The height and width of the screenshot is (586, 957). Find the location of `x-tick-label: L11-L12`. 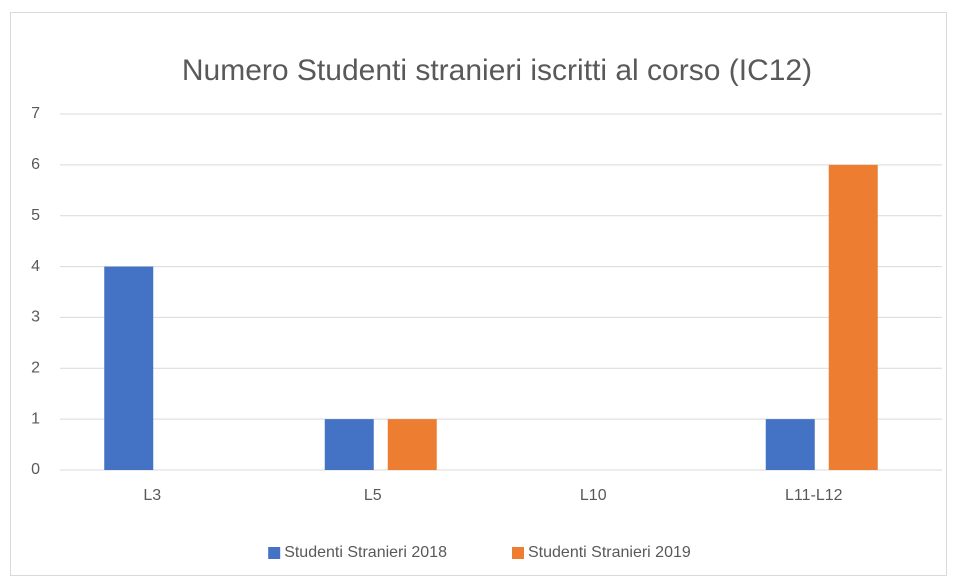

x-tick-label: L11-L12 is located at coordinates (814, 495).